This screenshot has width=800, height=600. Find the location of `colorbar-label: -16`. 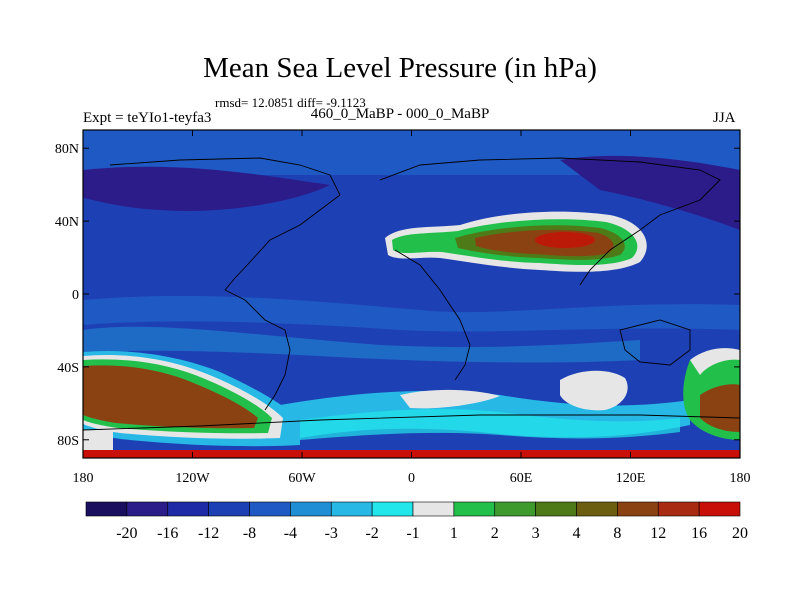

colorbar-label: -16 is located at coordinates (167, 533).